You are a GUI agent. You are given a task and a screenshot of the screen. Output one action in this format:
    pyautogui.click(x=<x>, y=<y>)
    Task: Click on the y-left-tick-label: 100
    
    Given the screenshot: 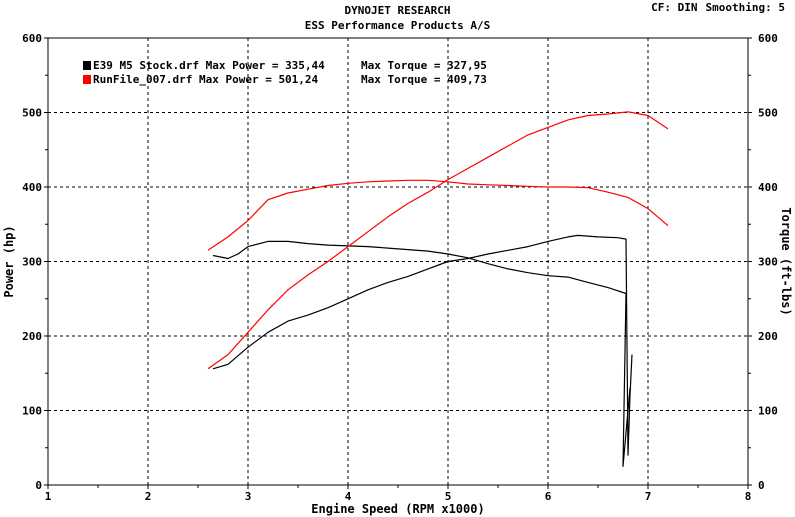 What is the action you would take?
    pyautogui.click(x=32, y=411)
    